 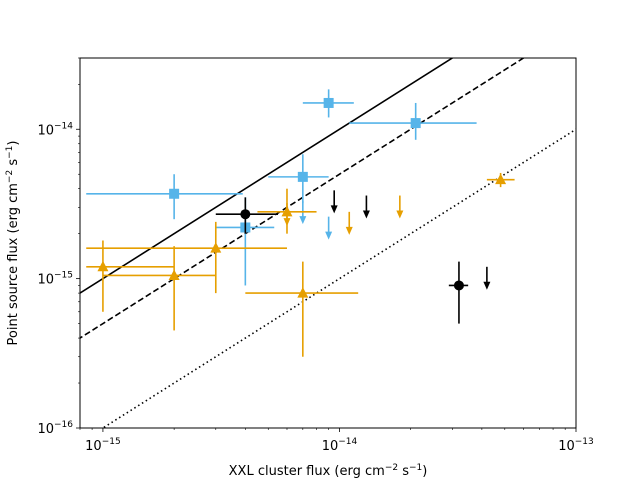 What do you see at coordinates (63, 276) in the screenshot?
I see `y-tick-exponent: −15` at bounding box center [63, 276].